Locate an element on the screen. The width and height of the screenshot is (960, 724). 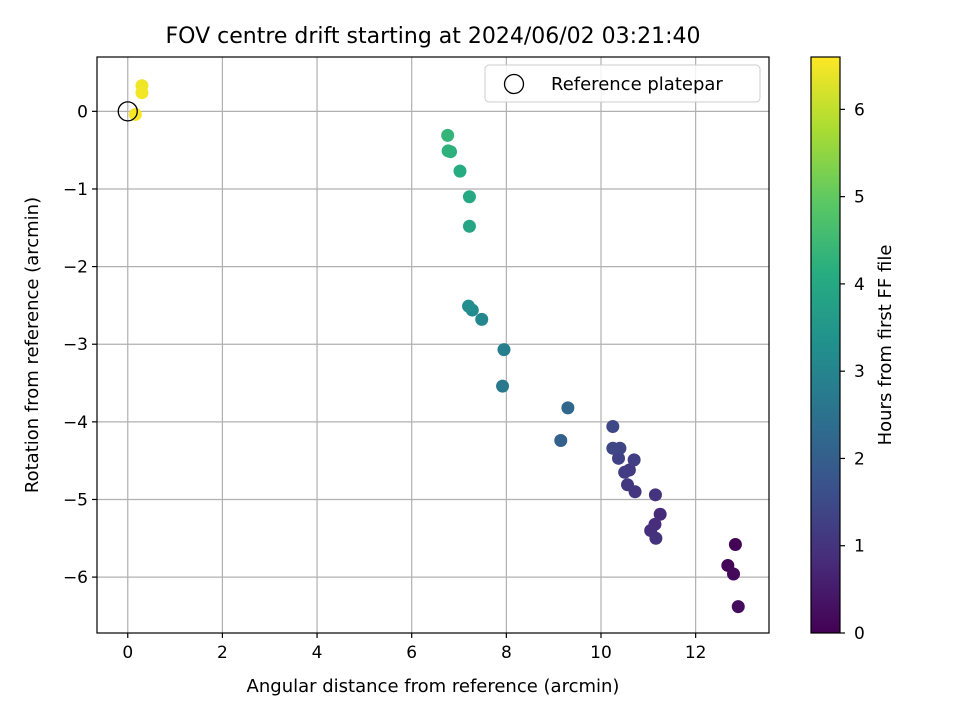
y-tick-label: −3 is located at coordinates (75, 345).